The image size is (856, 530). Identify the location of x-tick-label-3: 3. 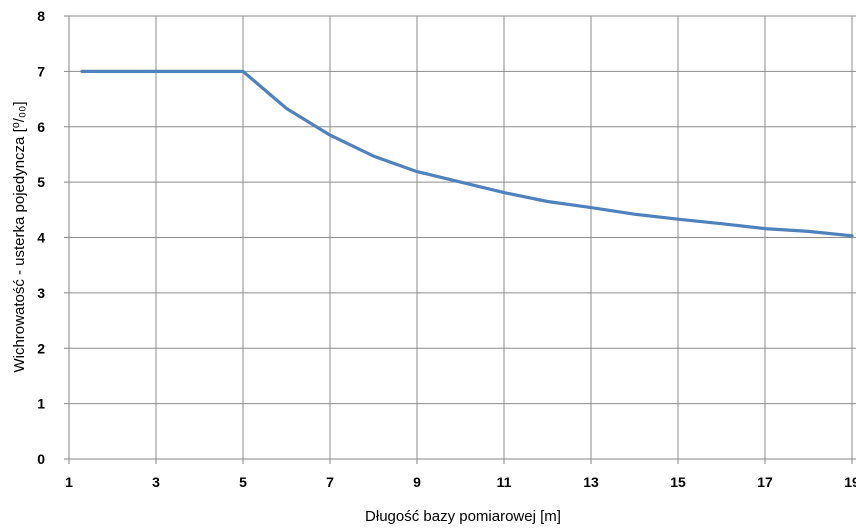
(156, 482).